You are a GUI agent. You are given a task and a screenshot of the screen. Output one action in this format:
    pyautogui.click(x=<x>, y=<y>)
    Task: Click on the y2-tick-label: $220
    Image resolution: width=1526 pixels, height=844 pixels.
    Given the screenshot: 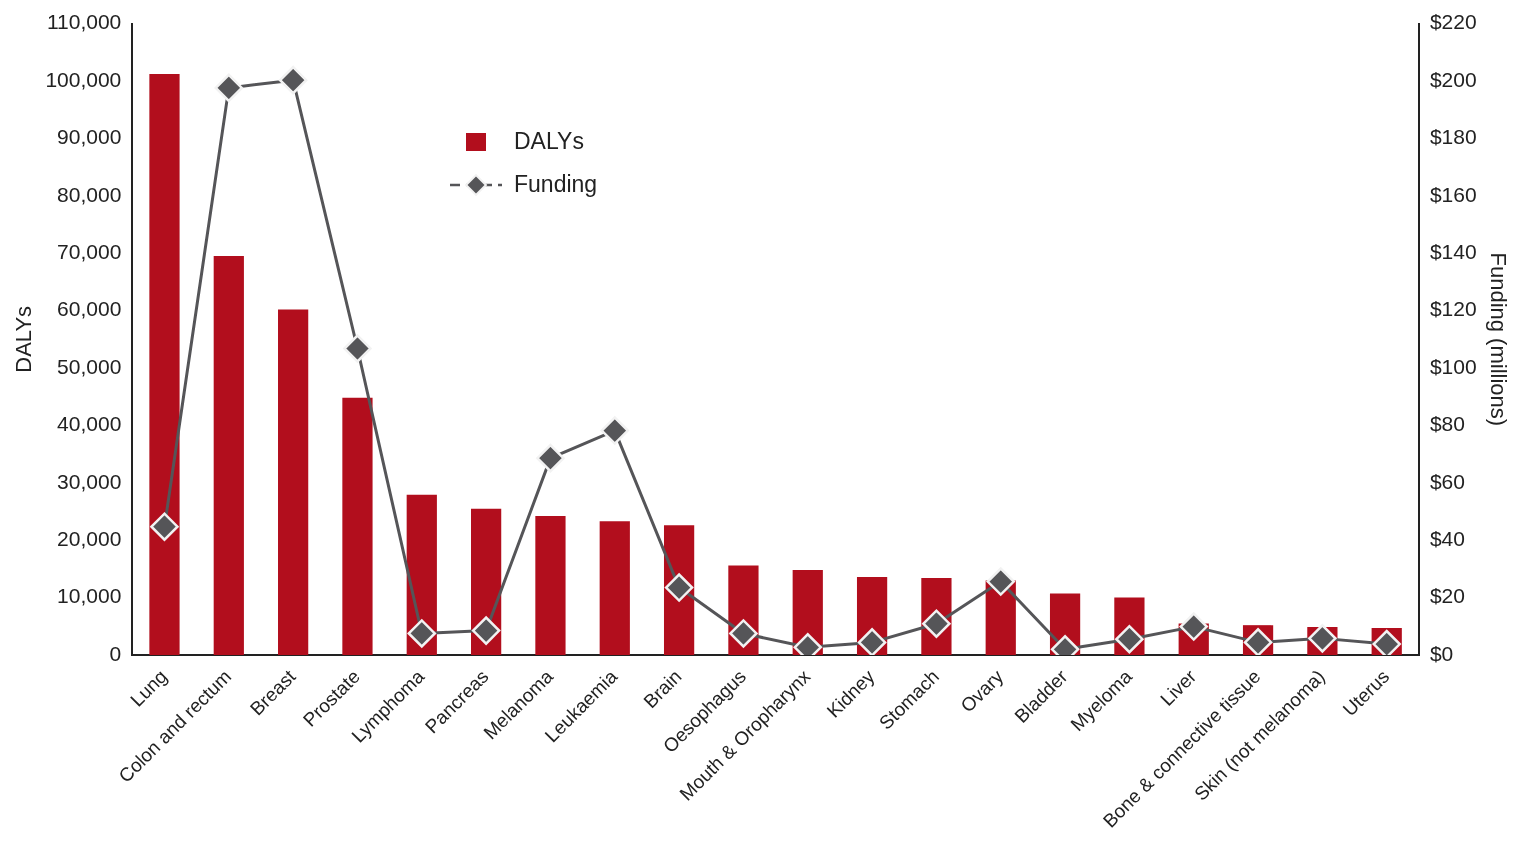 What is the action you would take?
    pyautogui.click(x=1453, y=22)
    